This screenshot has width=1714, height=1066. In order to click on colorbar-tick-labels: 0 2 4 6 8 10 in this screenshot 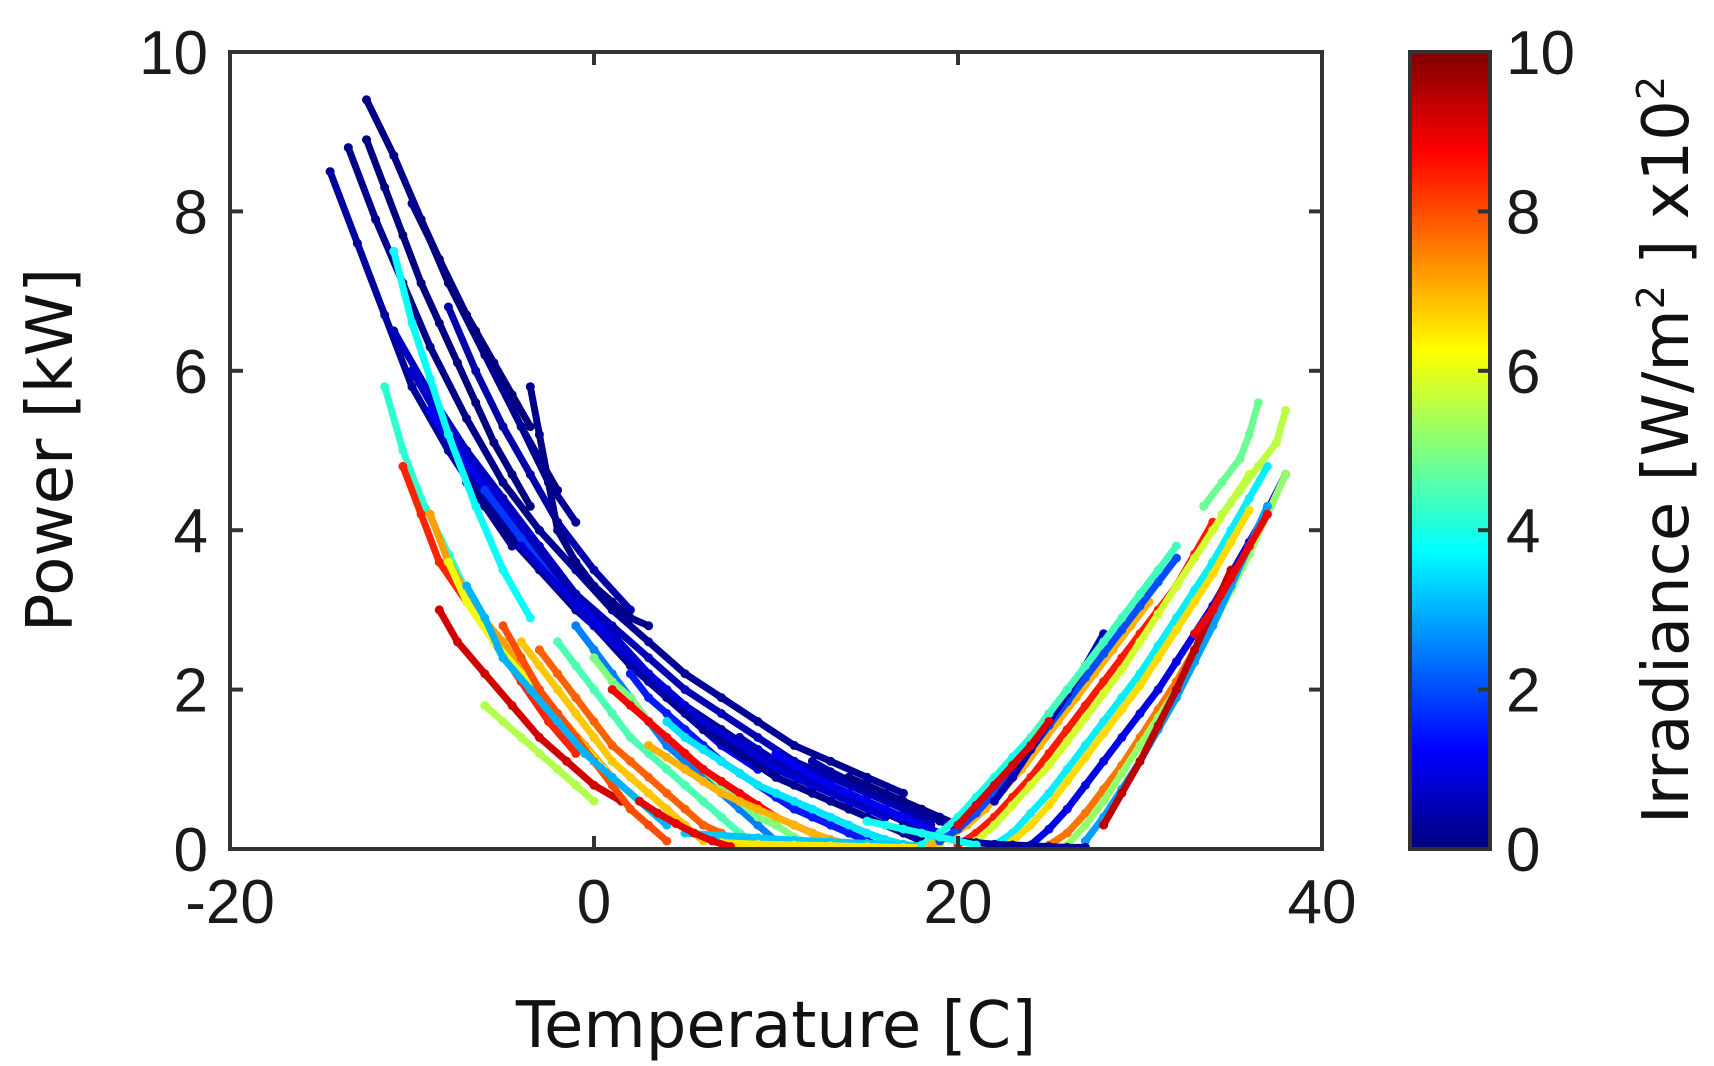, I will do `click(1540, 452)`.